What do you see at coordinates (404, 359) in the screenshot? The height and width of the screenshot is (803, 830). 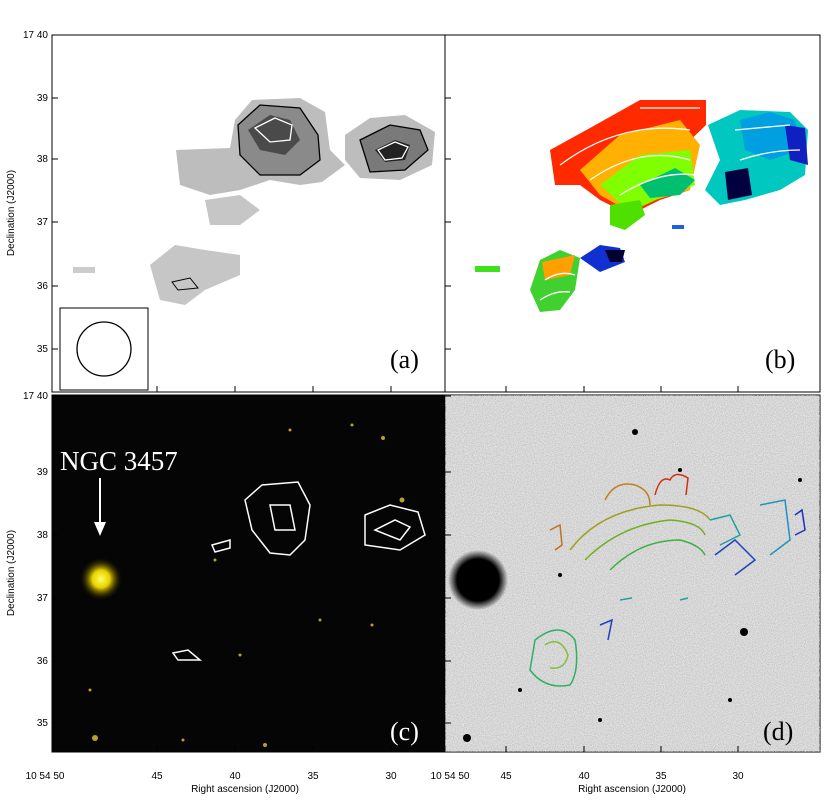 I see `panel-label: (a)` at bounding box center [404, 359].